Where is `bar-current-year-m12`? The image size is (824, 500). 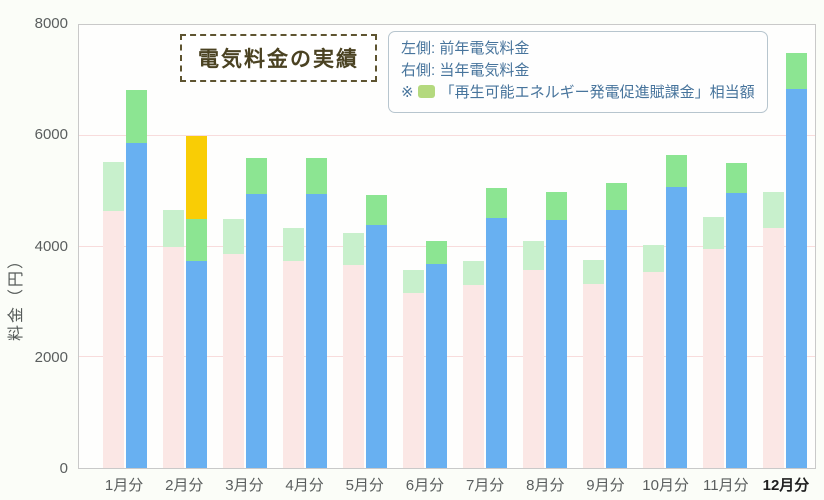 bar-current-year-m12 is located at coordinates (796, 246).